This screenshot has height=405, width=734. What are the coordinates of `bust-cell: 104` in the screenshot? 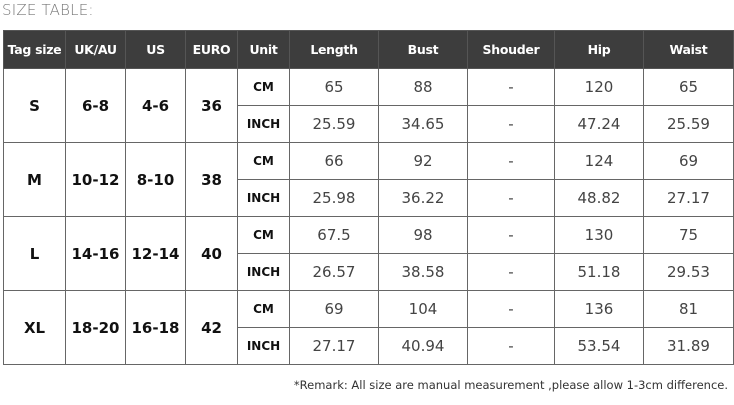 It's located at (423, 309).